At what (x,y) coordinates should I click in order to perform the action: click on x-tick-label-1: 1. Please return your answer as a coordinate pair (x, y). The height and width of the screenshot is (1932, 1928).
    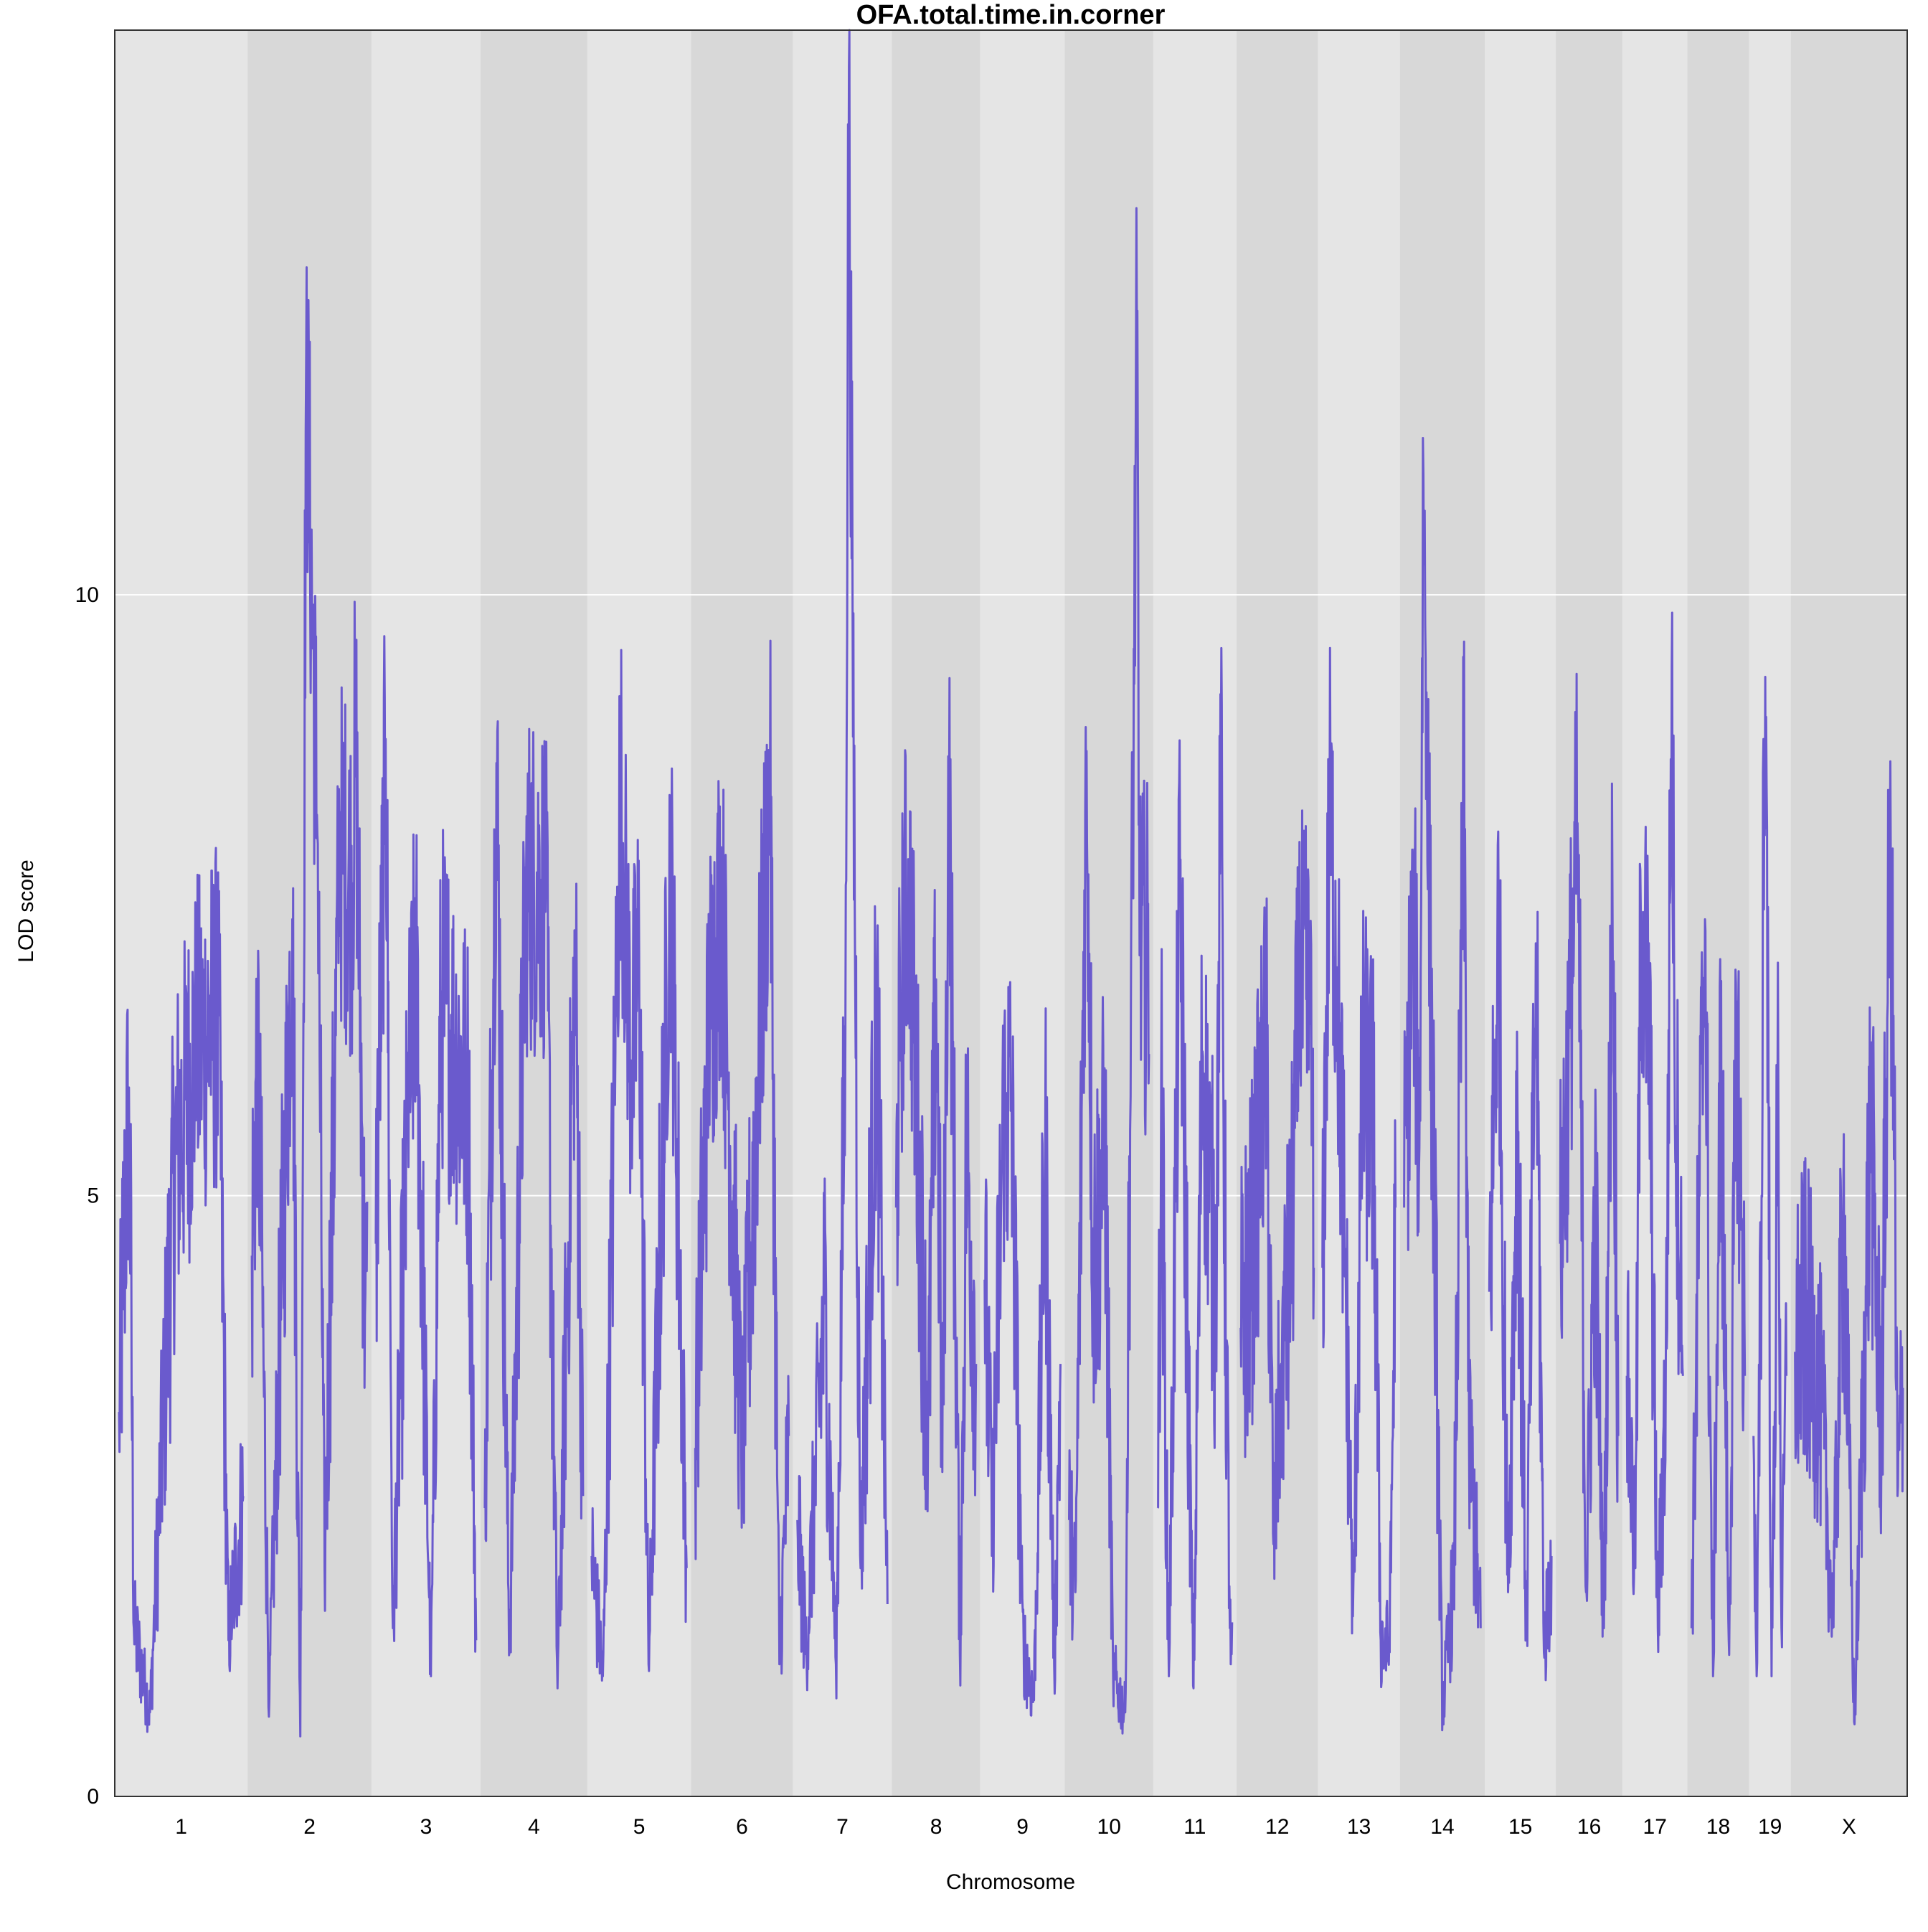
    Looking at the image, I should click on (181, 1827).